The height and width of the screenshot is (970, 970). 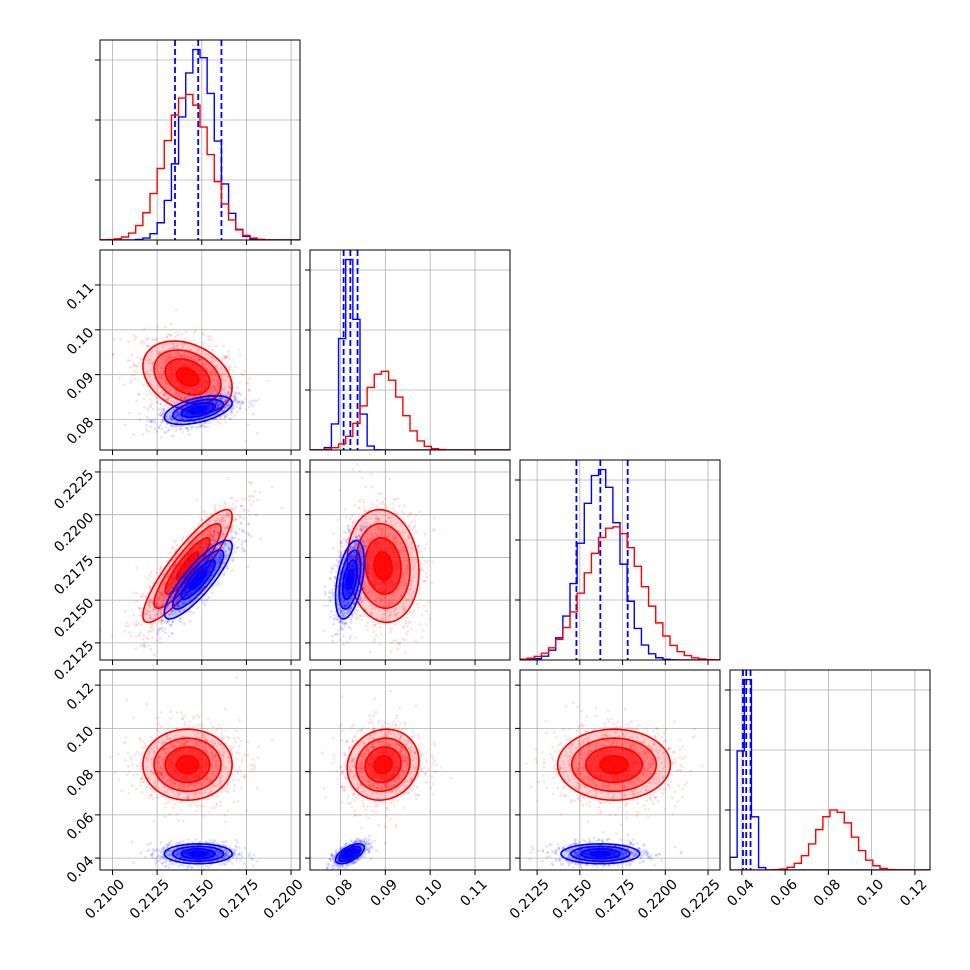 I want to click on contour-line, so click(x=187, y=377).